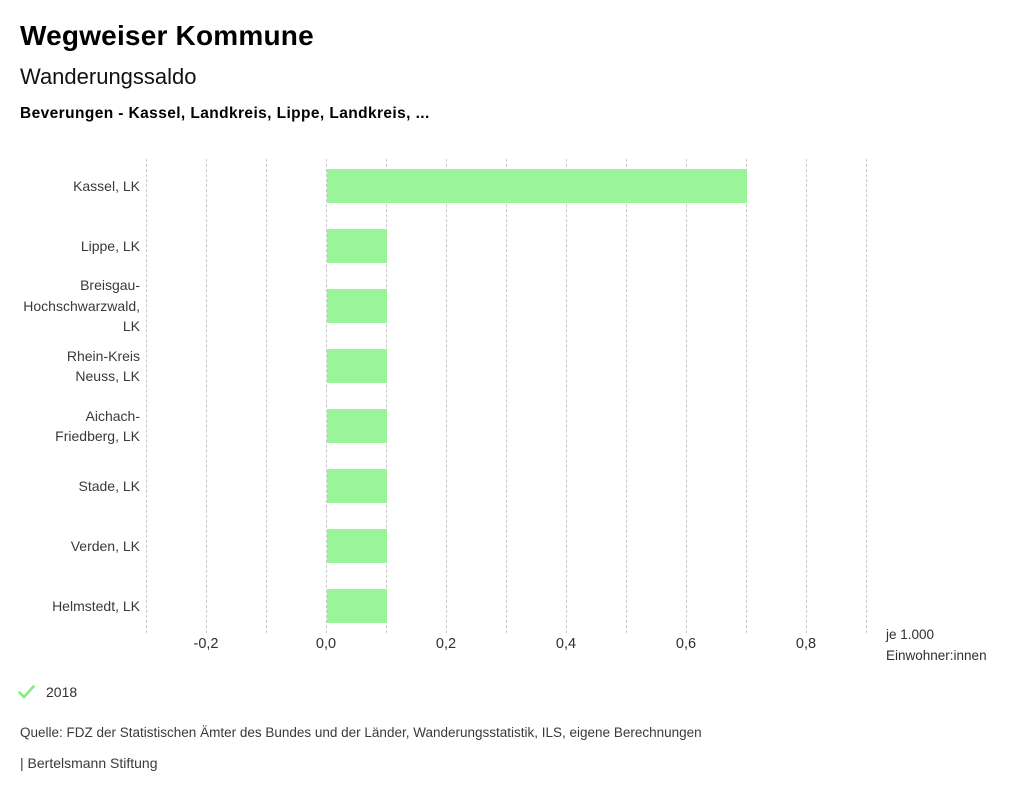  Describe the element at coordinates (206, 644) in the screenshot. I see `x-tick-label: -0,2` at that location.